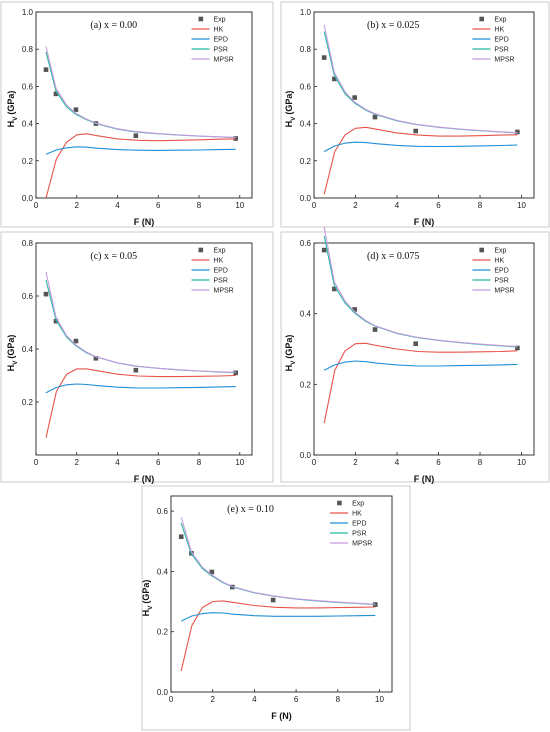 Image resolution: width=550 pixels, height=732 pixels. Describe the element at coordinates (420, 383) in the screenshot. I see `series-line-hk` at that location.